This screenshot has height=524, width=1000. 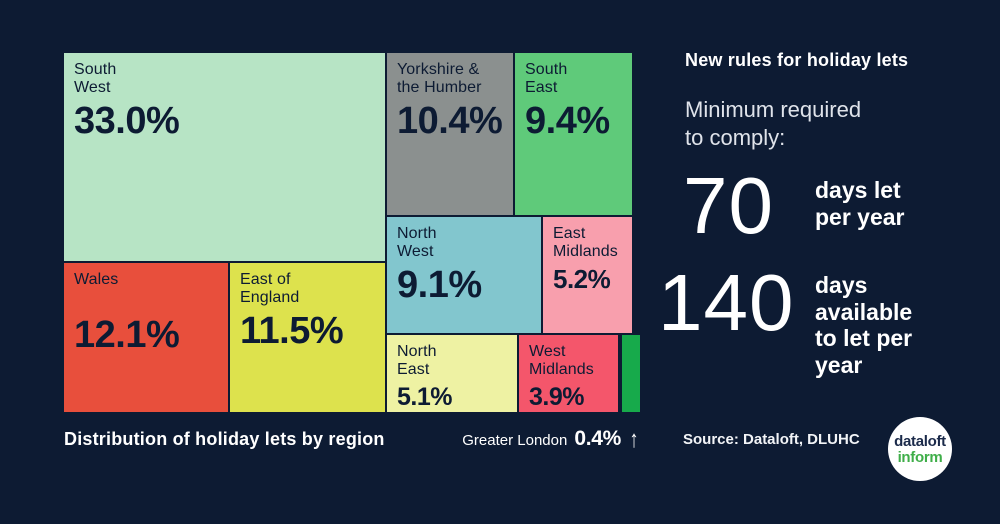 I want to click on region-label: West Midlands, so click(x=561, y=360).